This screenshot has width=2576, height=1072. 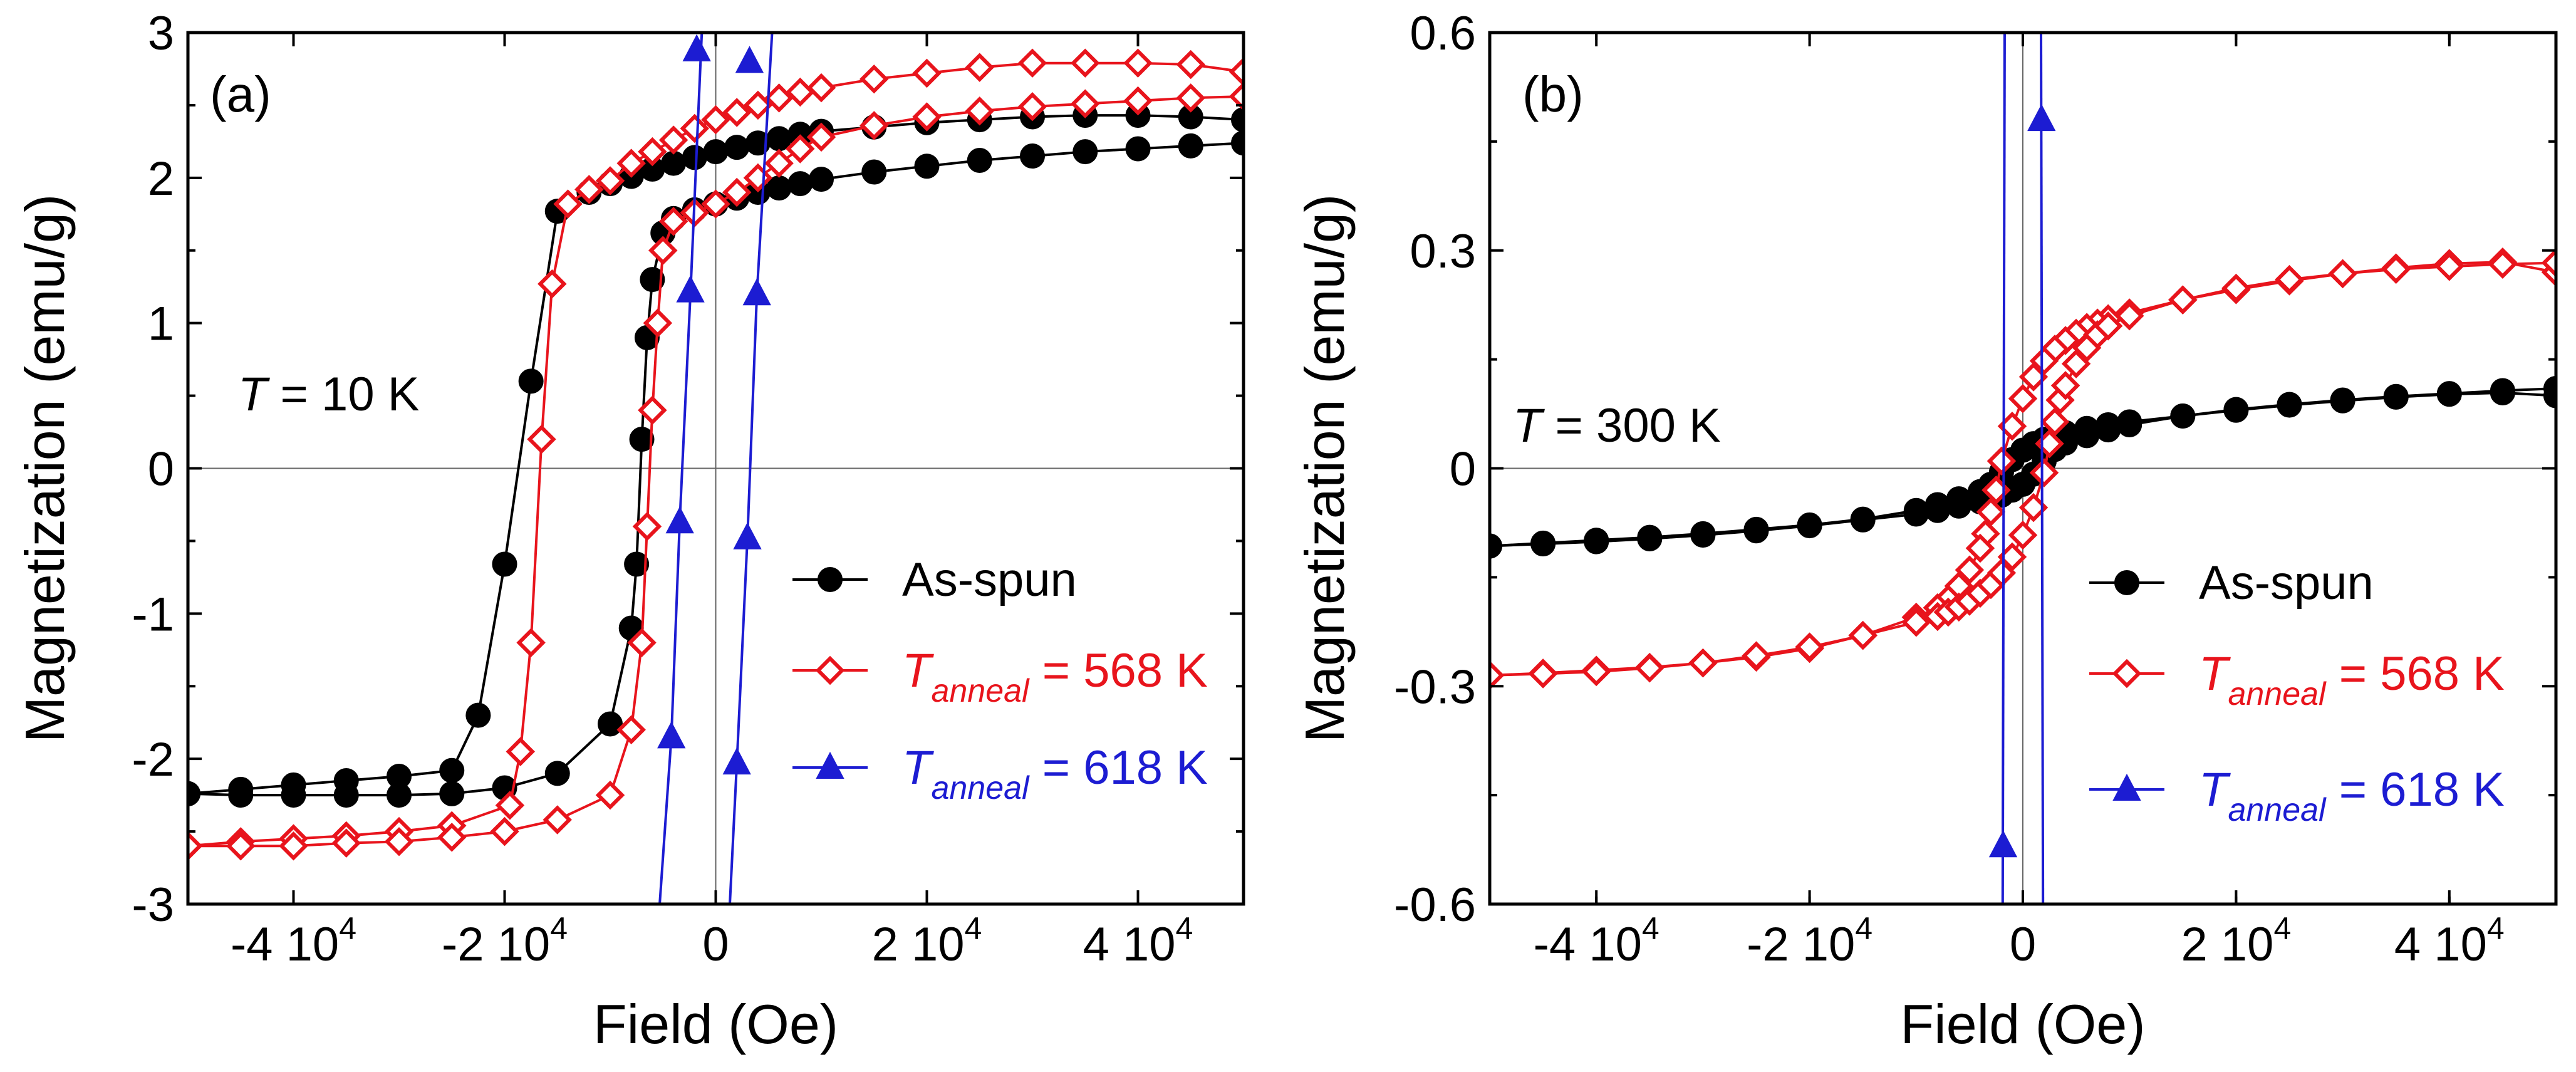 I want to click on x-tick-label: -2 104, so click(x=505, y=941).